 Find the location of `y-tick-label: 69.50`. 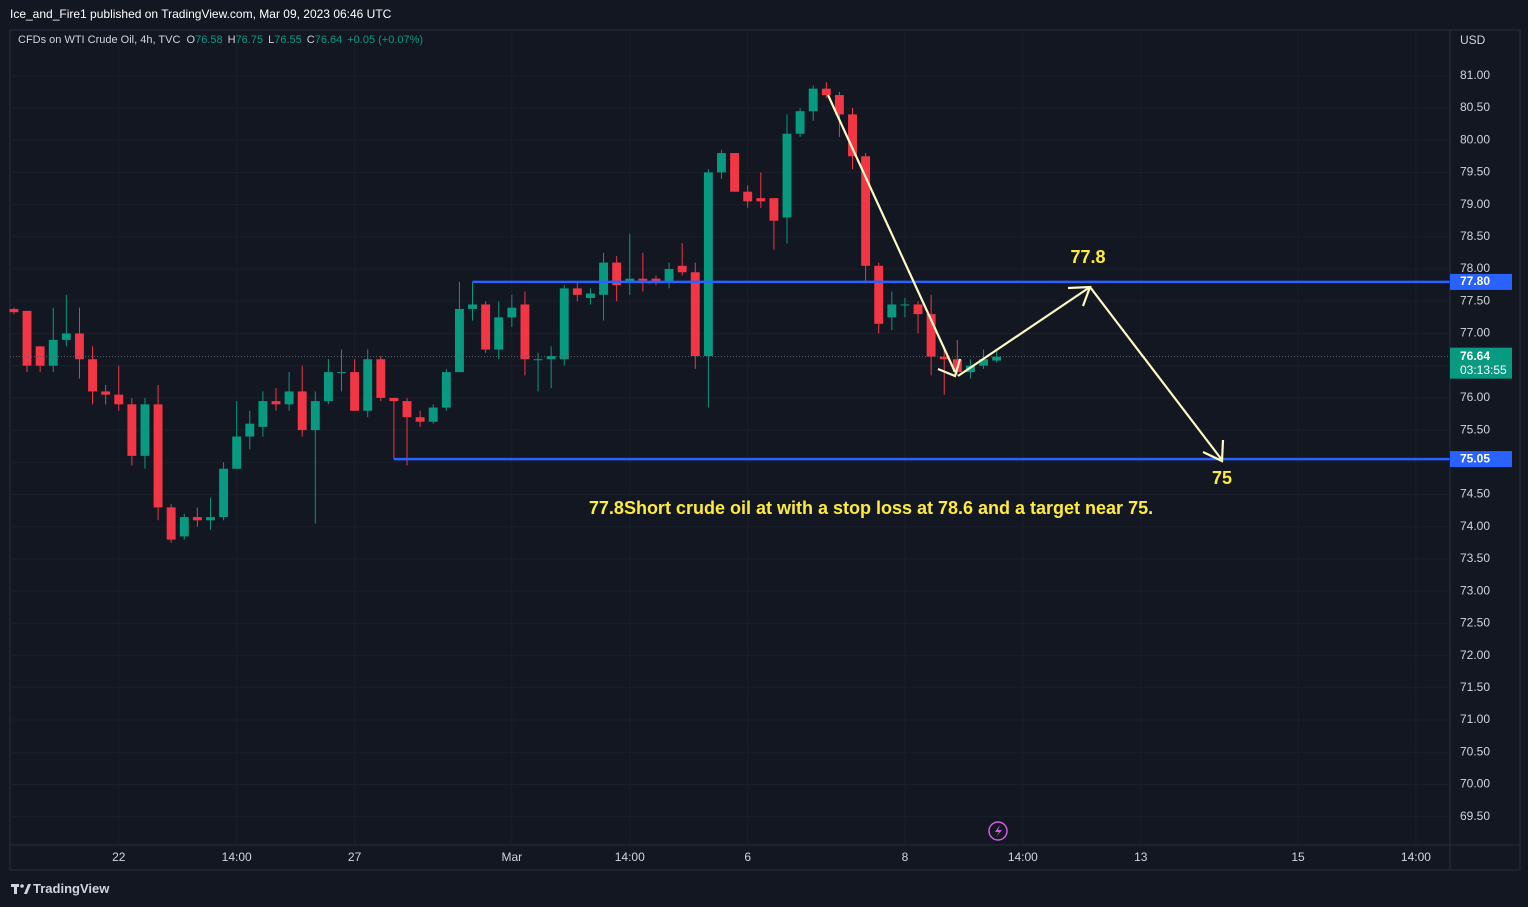

y-tick-label: 69.50 is located at coordinates (1475, 816).